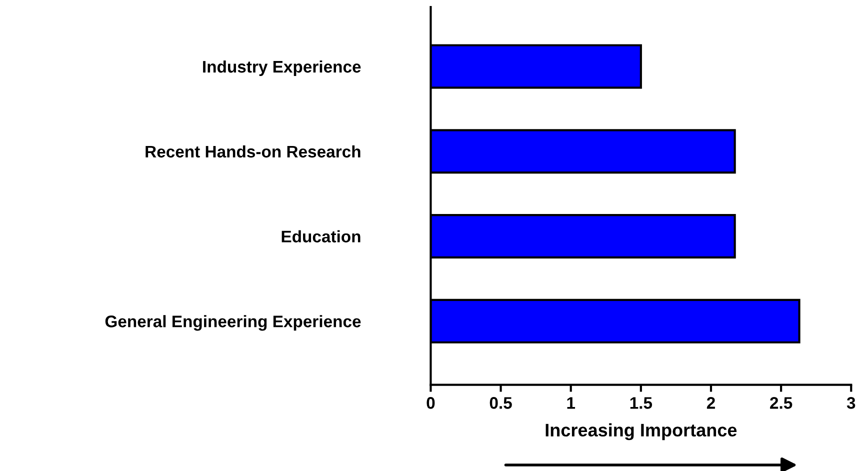  I want to click on y-tick-label: Industry Experience, so click(282, 68).